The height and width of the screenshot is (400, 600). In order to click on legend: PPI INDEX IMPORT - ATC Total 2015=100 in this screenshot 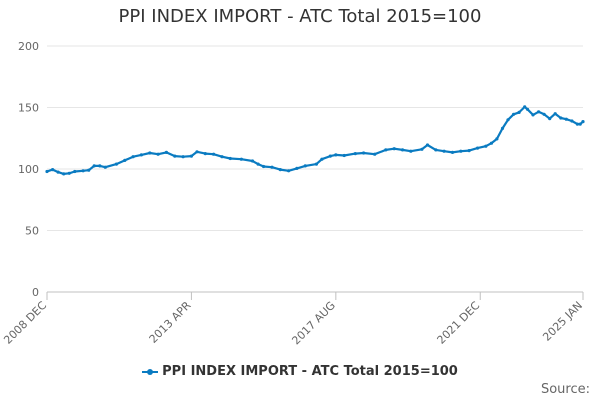, I will do `click(300, 371)`.